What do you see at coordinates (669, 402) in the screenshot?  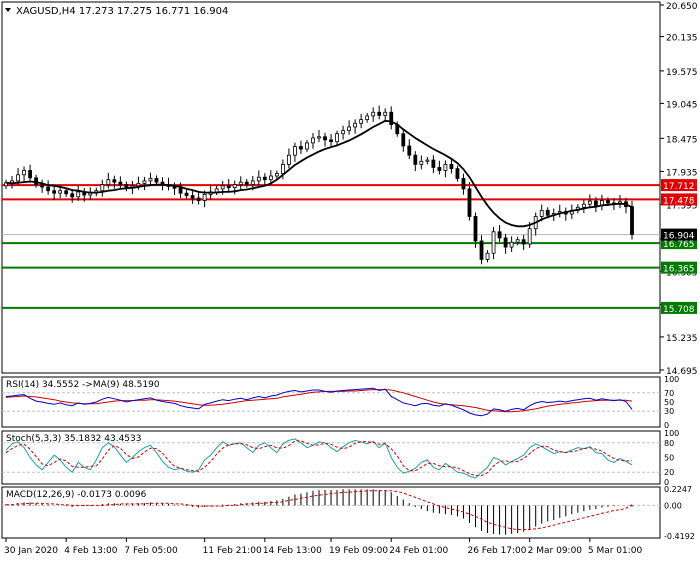 I see `rsi-scale-label: 50` at bounding box center [669, 402].